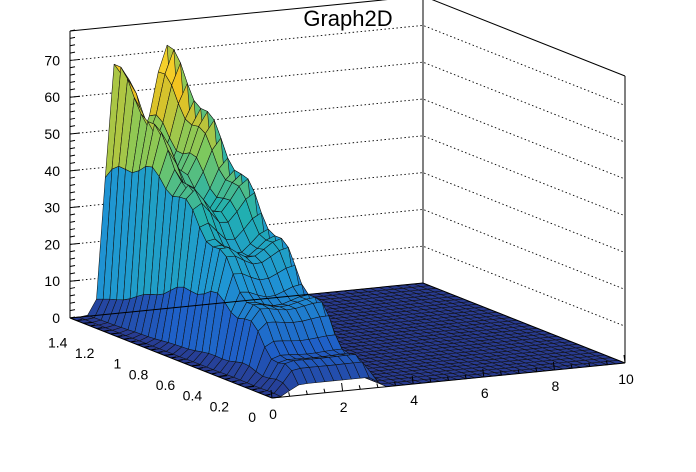  Describe the element at coordinates (252, 417) in the screenshot. I see `y-tick-label: 0` at that location.